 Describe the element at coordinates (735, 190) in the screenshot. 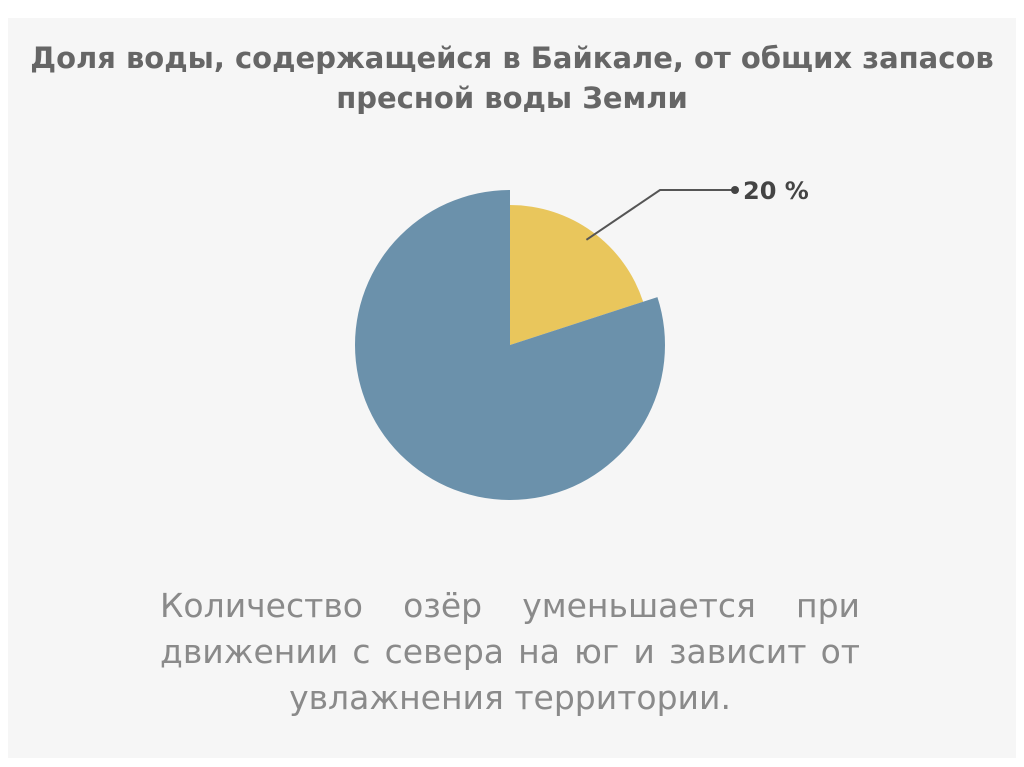

I see `leader-dot` at that location.